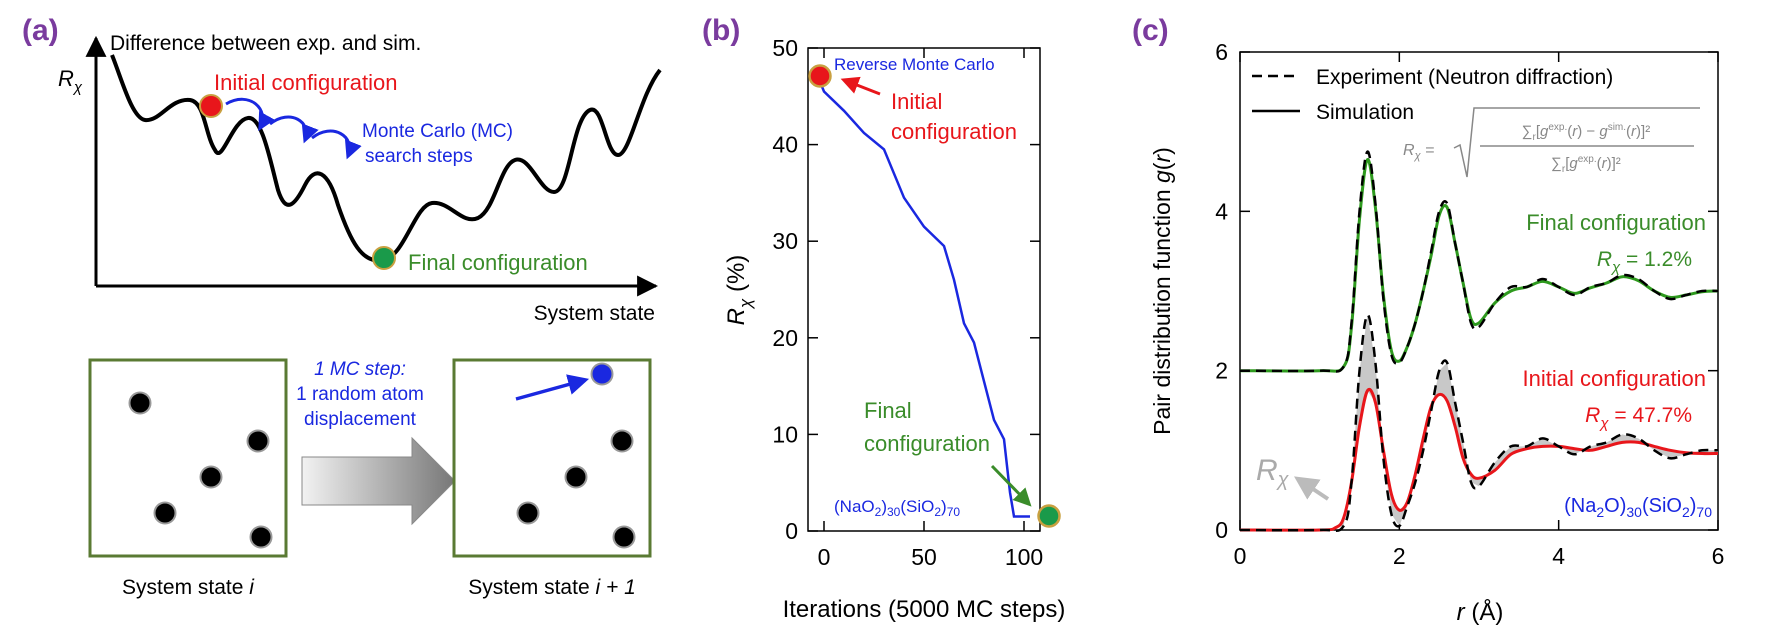  I want to click on final-config-label: Final configuration, so click(498, 262).